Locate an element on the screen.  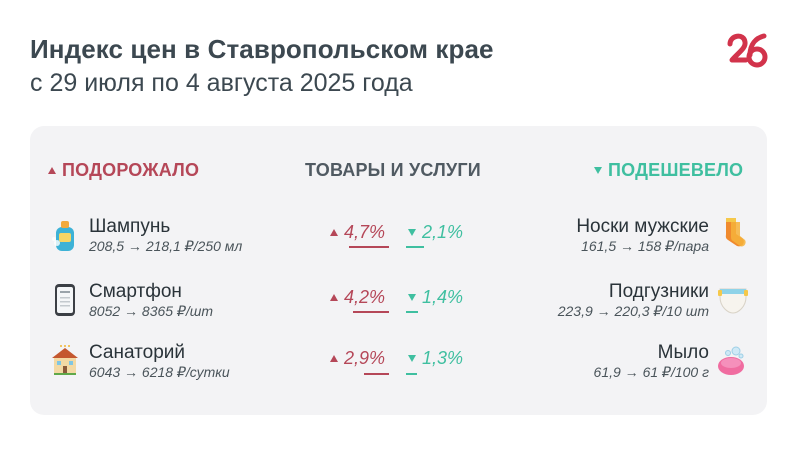
decrease-value: 1,4% is located at coordinates (435, 297).